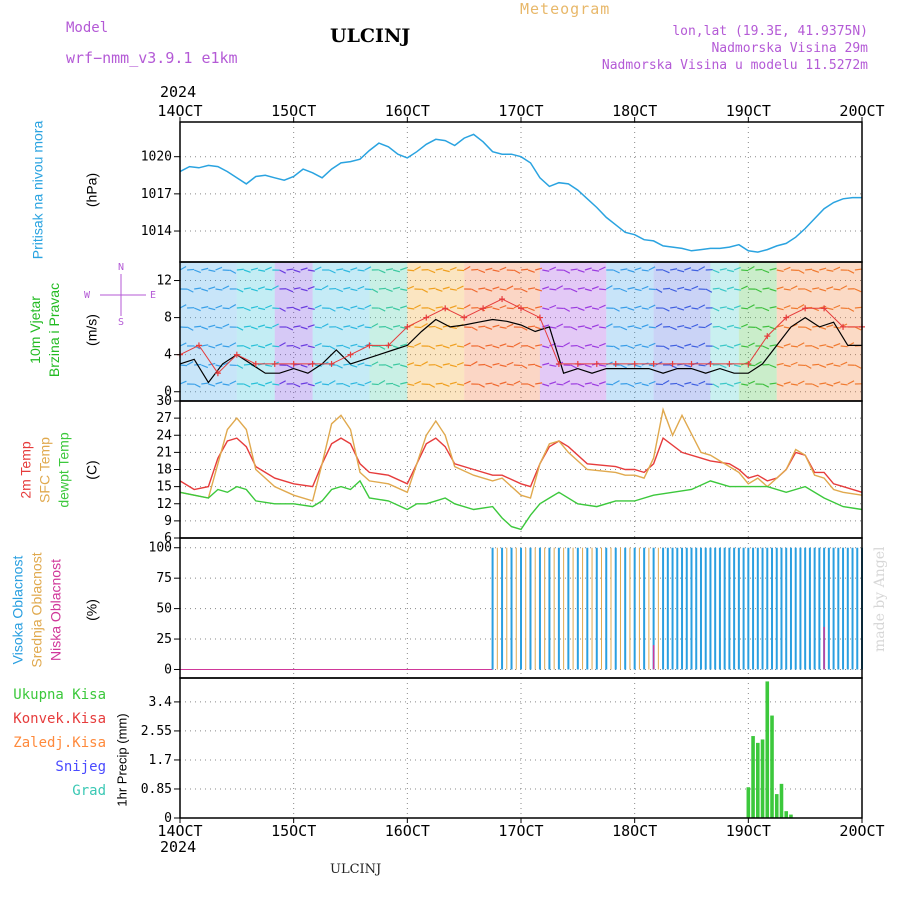 The image size is (900, 900). Describe the element at coordinates (87, 295) in the screenshot. I see `compass-w: W` at that location.